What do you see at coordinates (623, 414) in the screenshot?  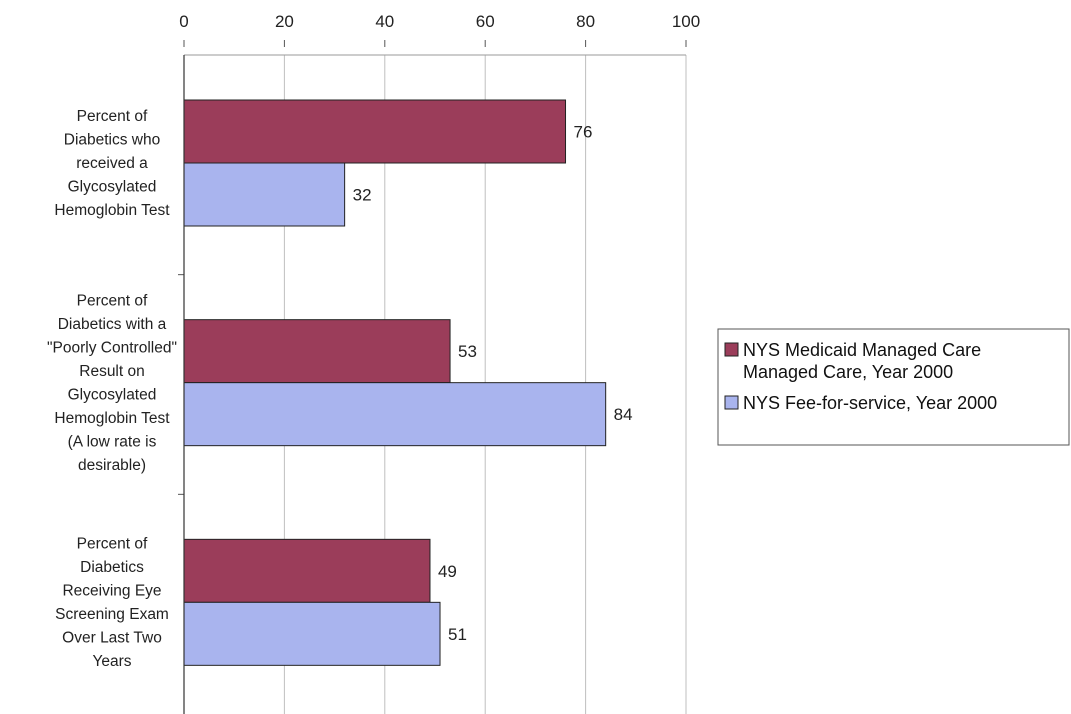 I see `data-label: 84` at bounding box center [623, 414].